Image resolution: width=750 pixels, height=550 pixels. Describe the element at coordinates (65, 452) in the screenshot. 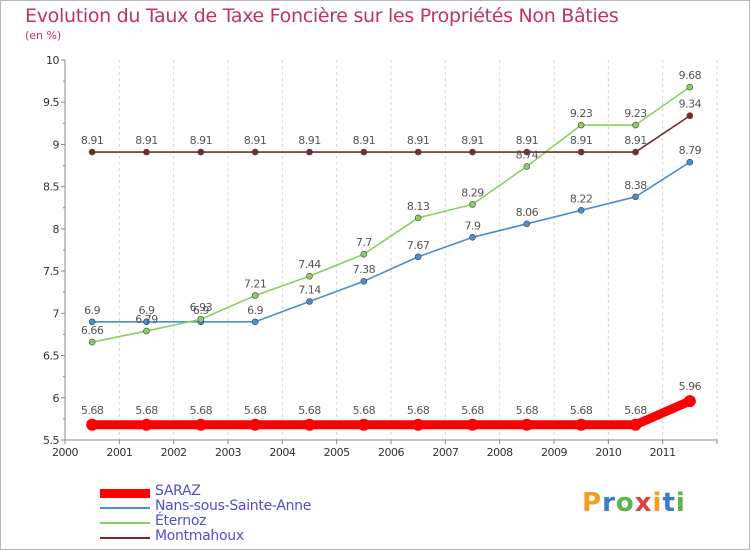

I see `x-tick-label: 2000` at that location.